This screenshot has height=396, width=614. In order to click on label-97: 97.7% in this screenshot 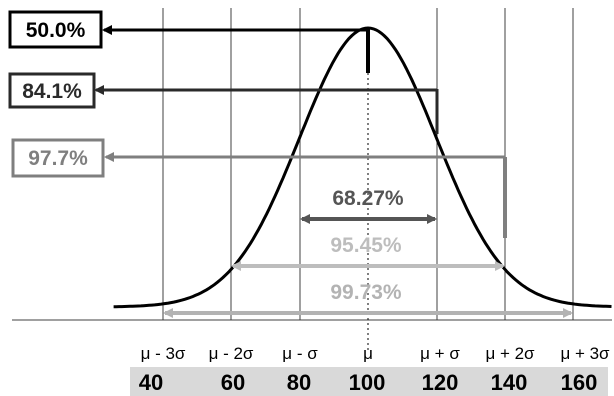, I will do `click(58, 158)`.